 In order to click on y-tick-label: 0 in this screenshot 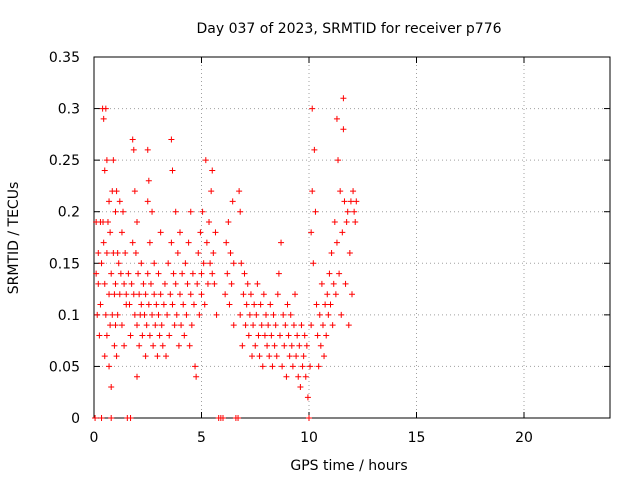, I will do `click(75, 419)`.